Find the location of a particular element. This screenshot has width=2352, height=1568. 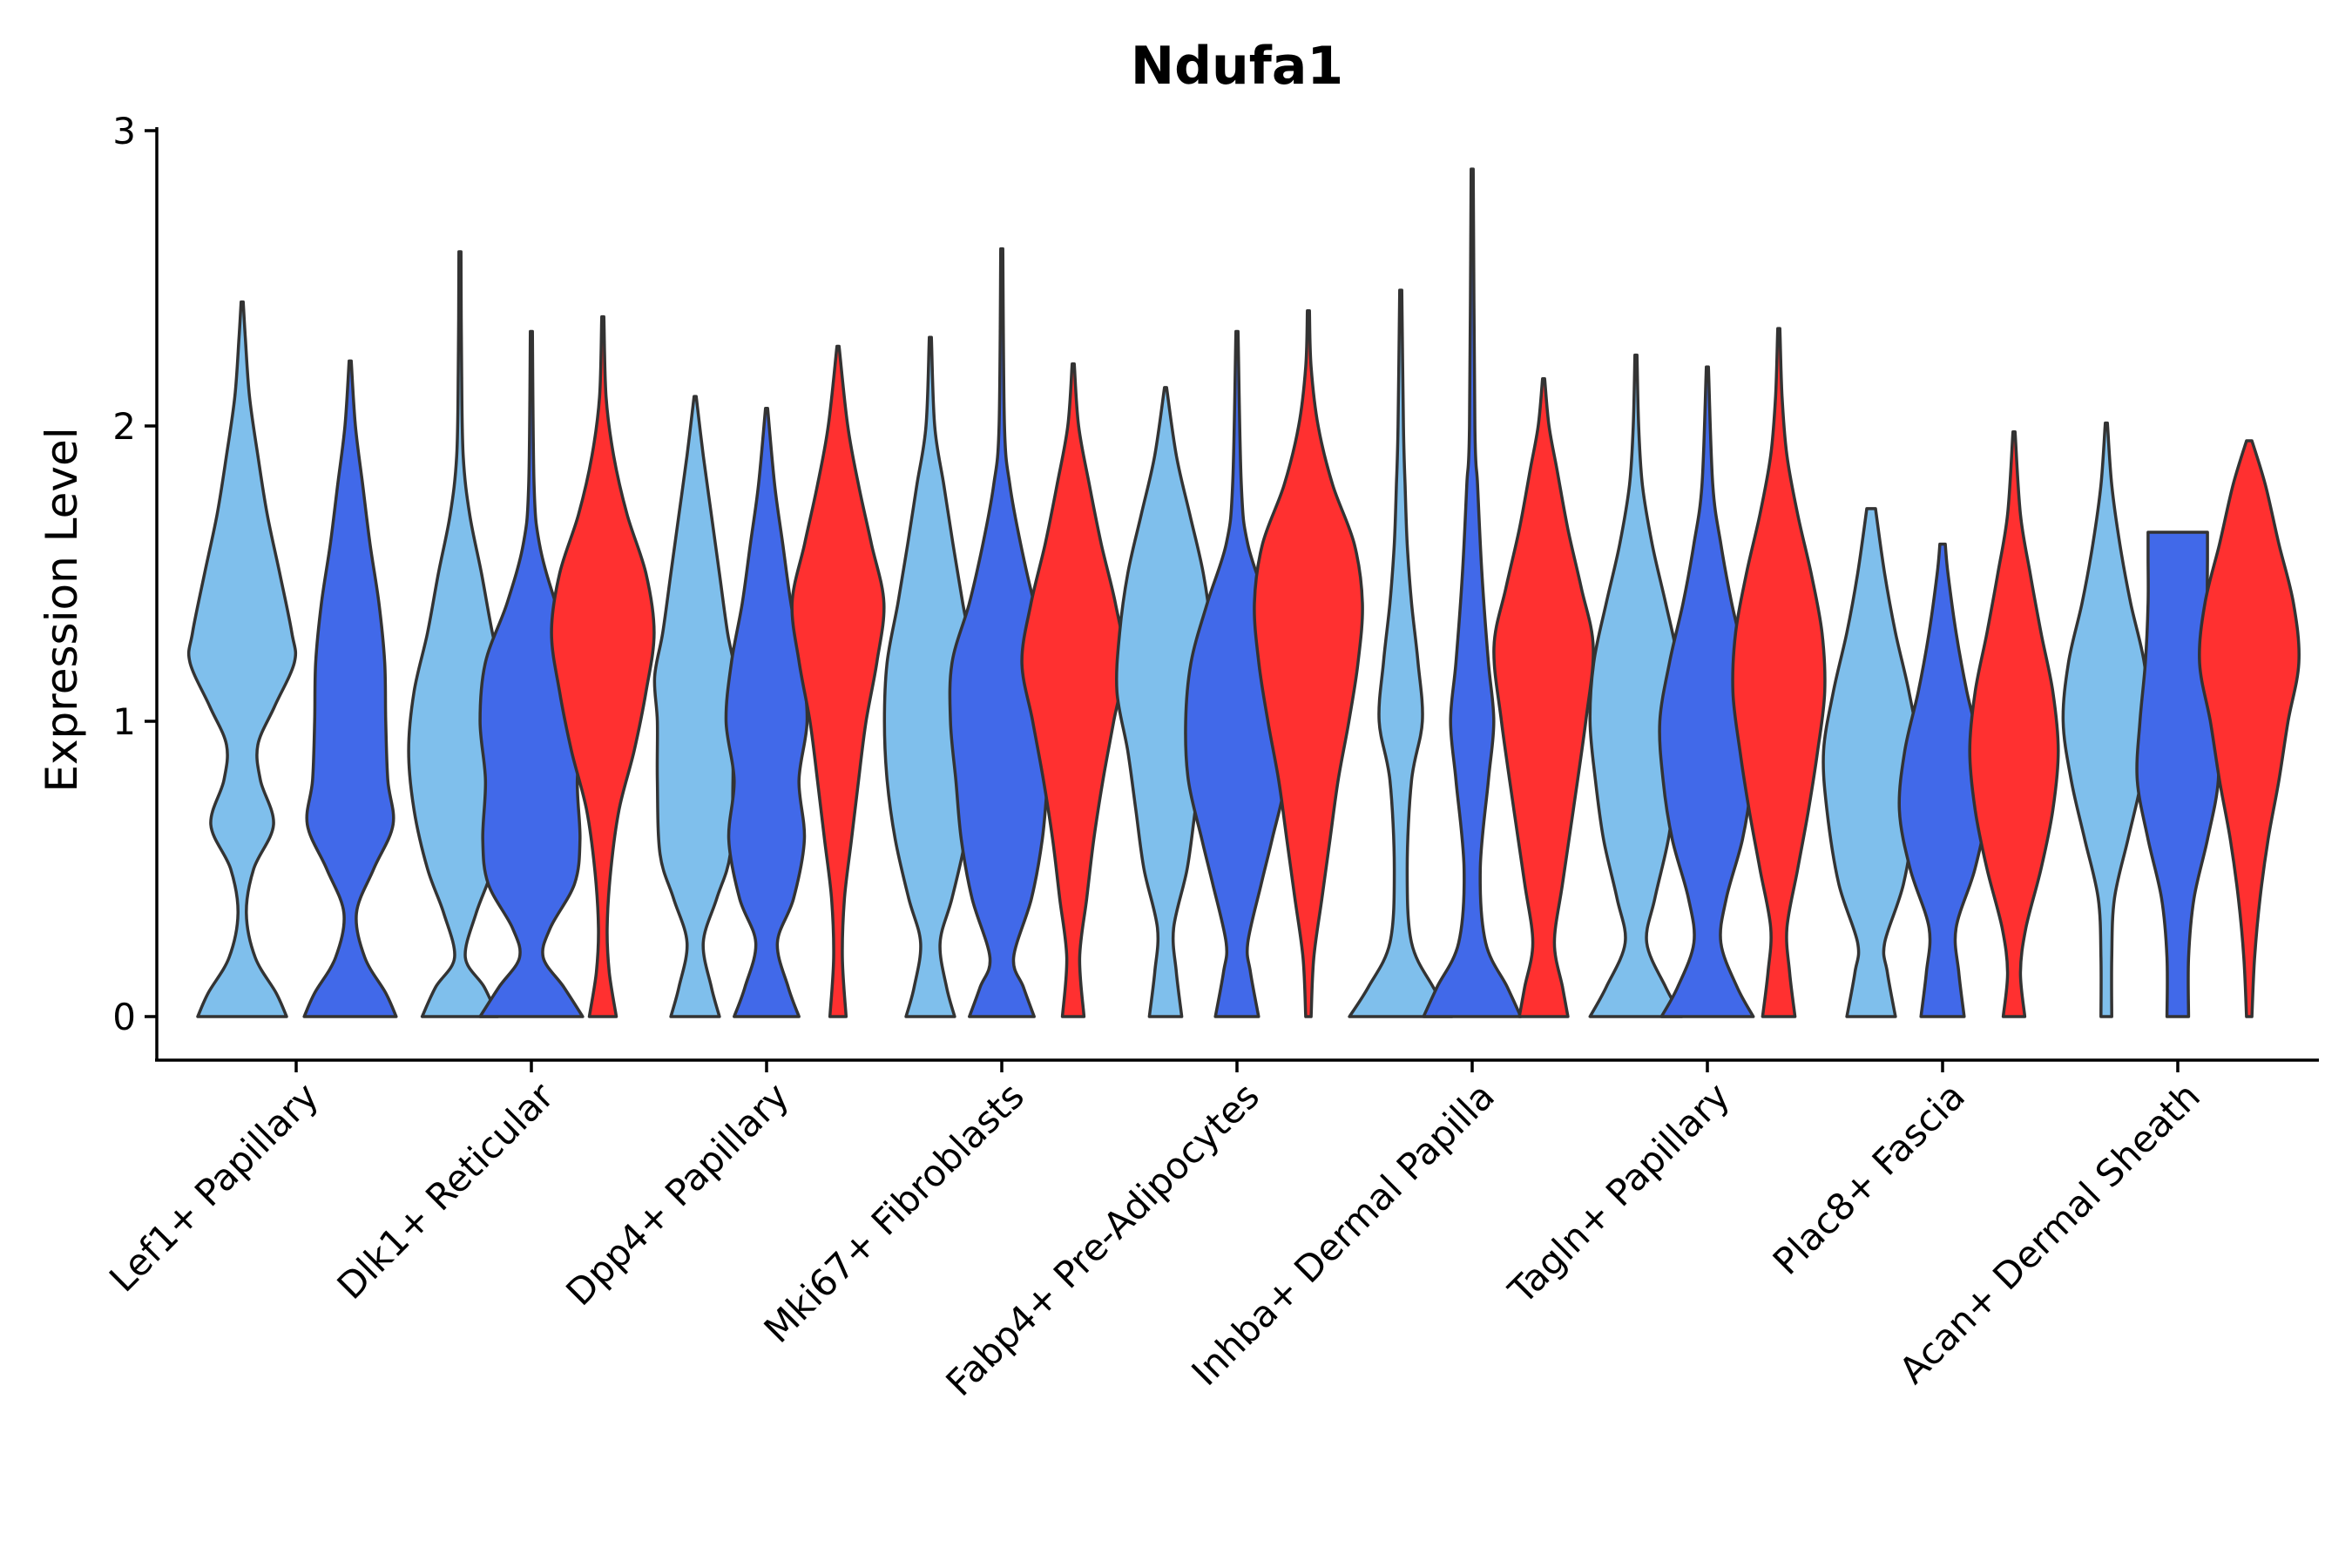

x-tick-label: Dlk1+ Reticular is located at coordinates (446, 1191).